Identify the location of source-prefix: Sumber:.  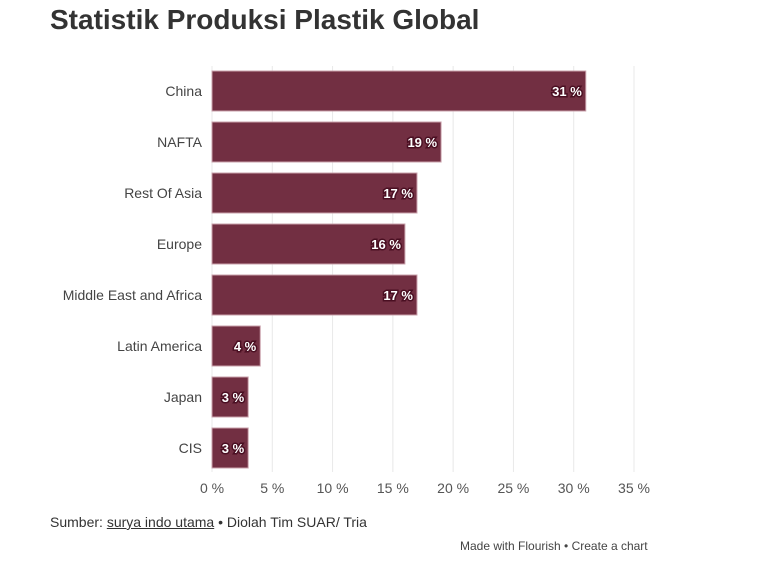
(78, 522).